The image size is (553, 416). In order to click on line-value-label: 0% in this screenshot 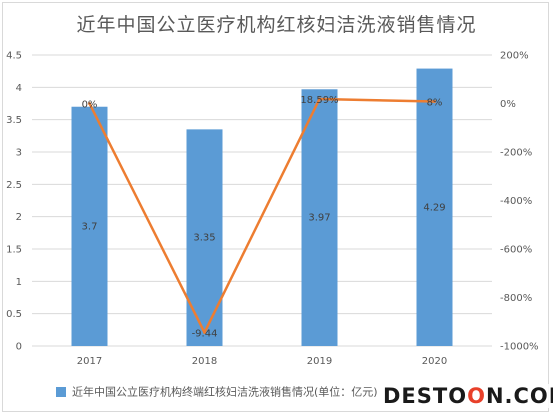, I will do `click(90, 105)`.